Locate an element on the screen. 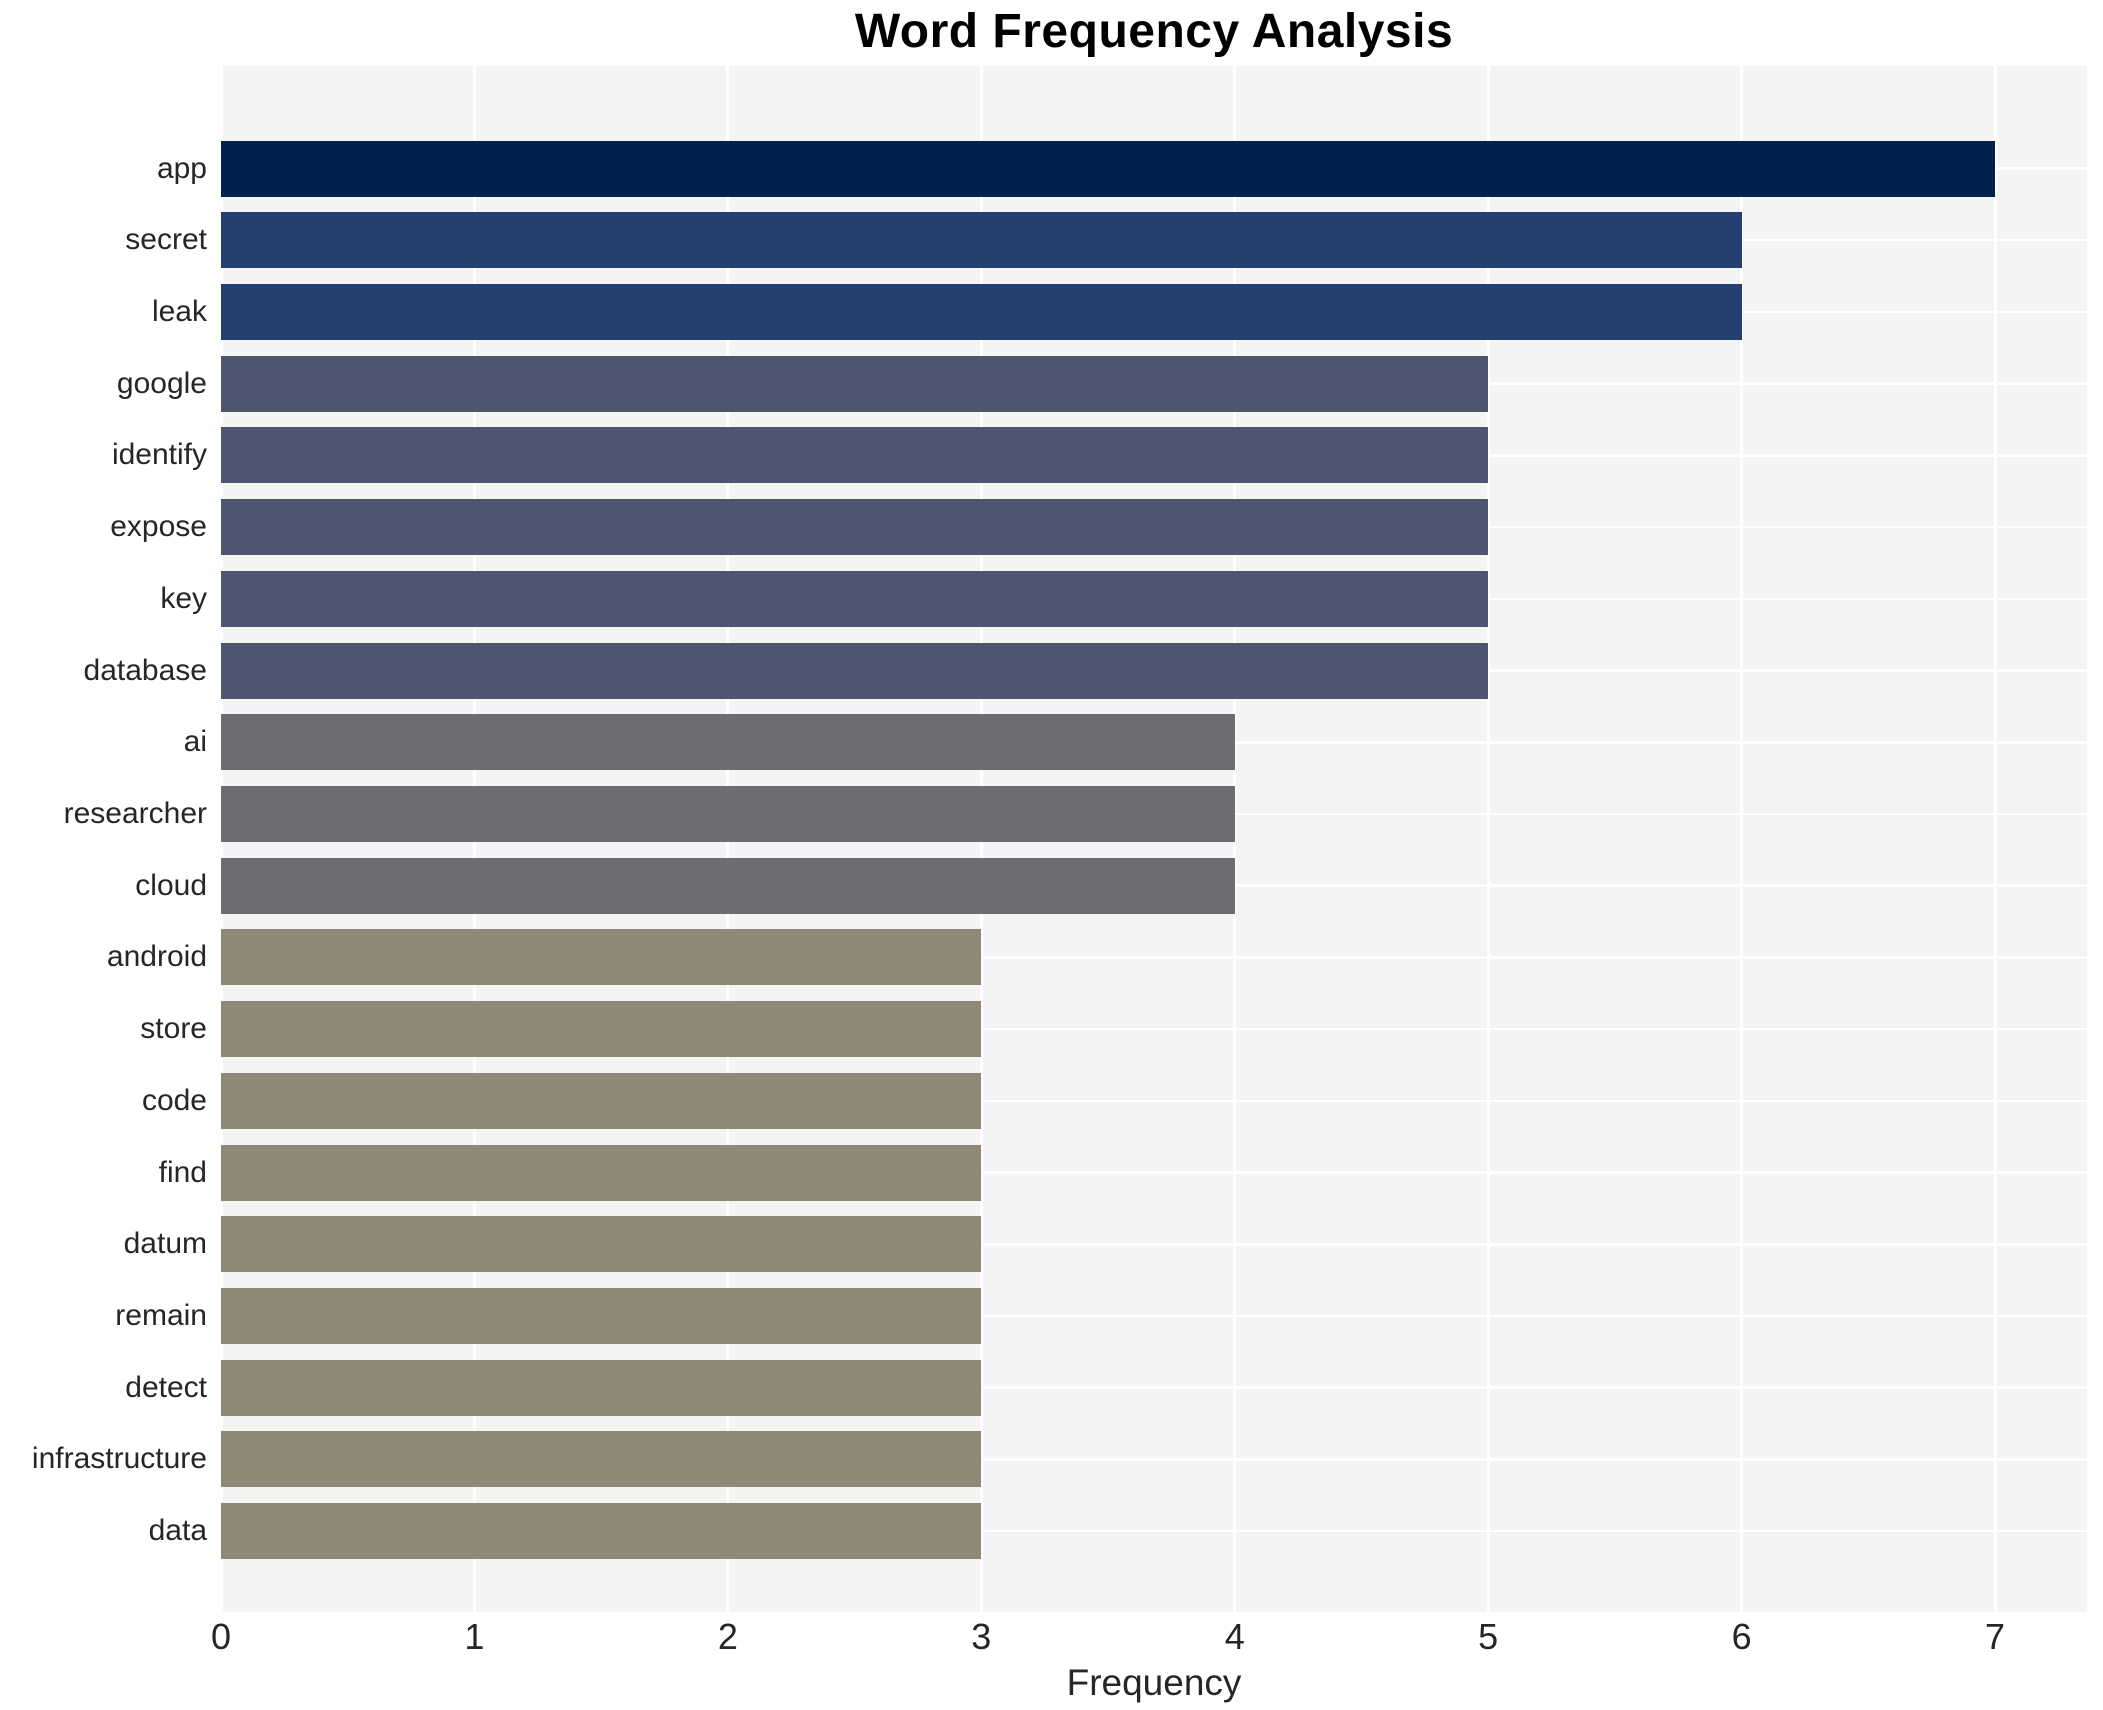 The image size is (2103, 1710). chart-title: Word Frequency Analysis is located at coordinates (1154, 31).